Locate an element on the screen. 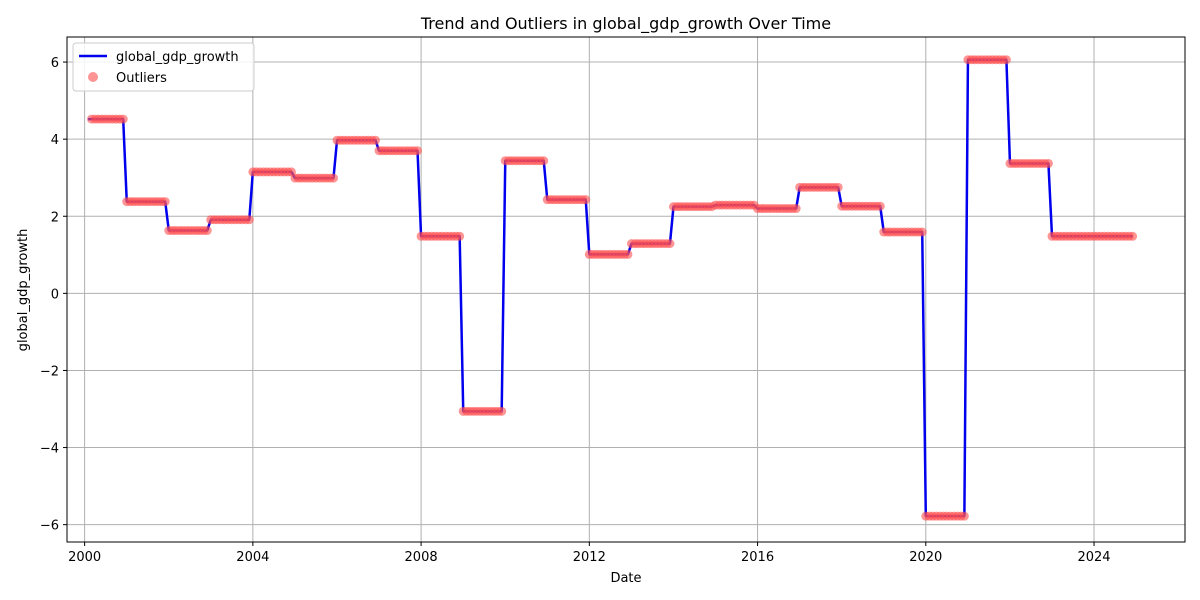 The image size is (1200, 600). y-tick-label: 2 is located at coordinates (55, 217).